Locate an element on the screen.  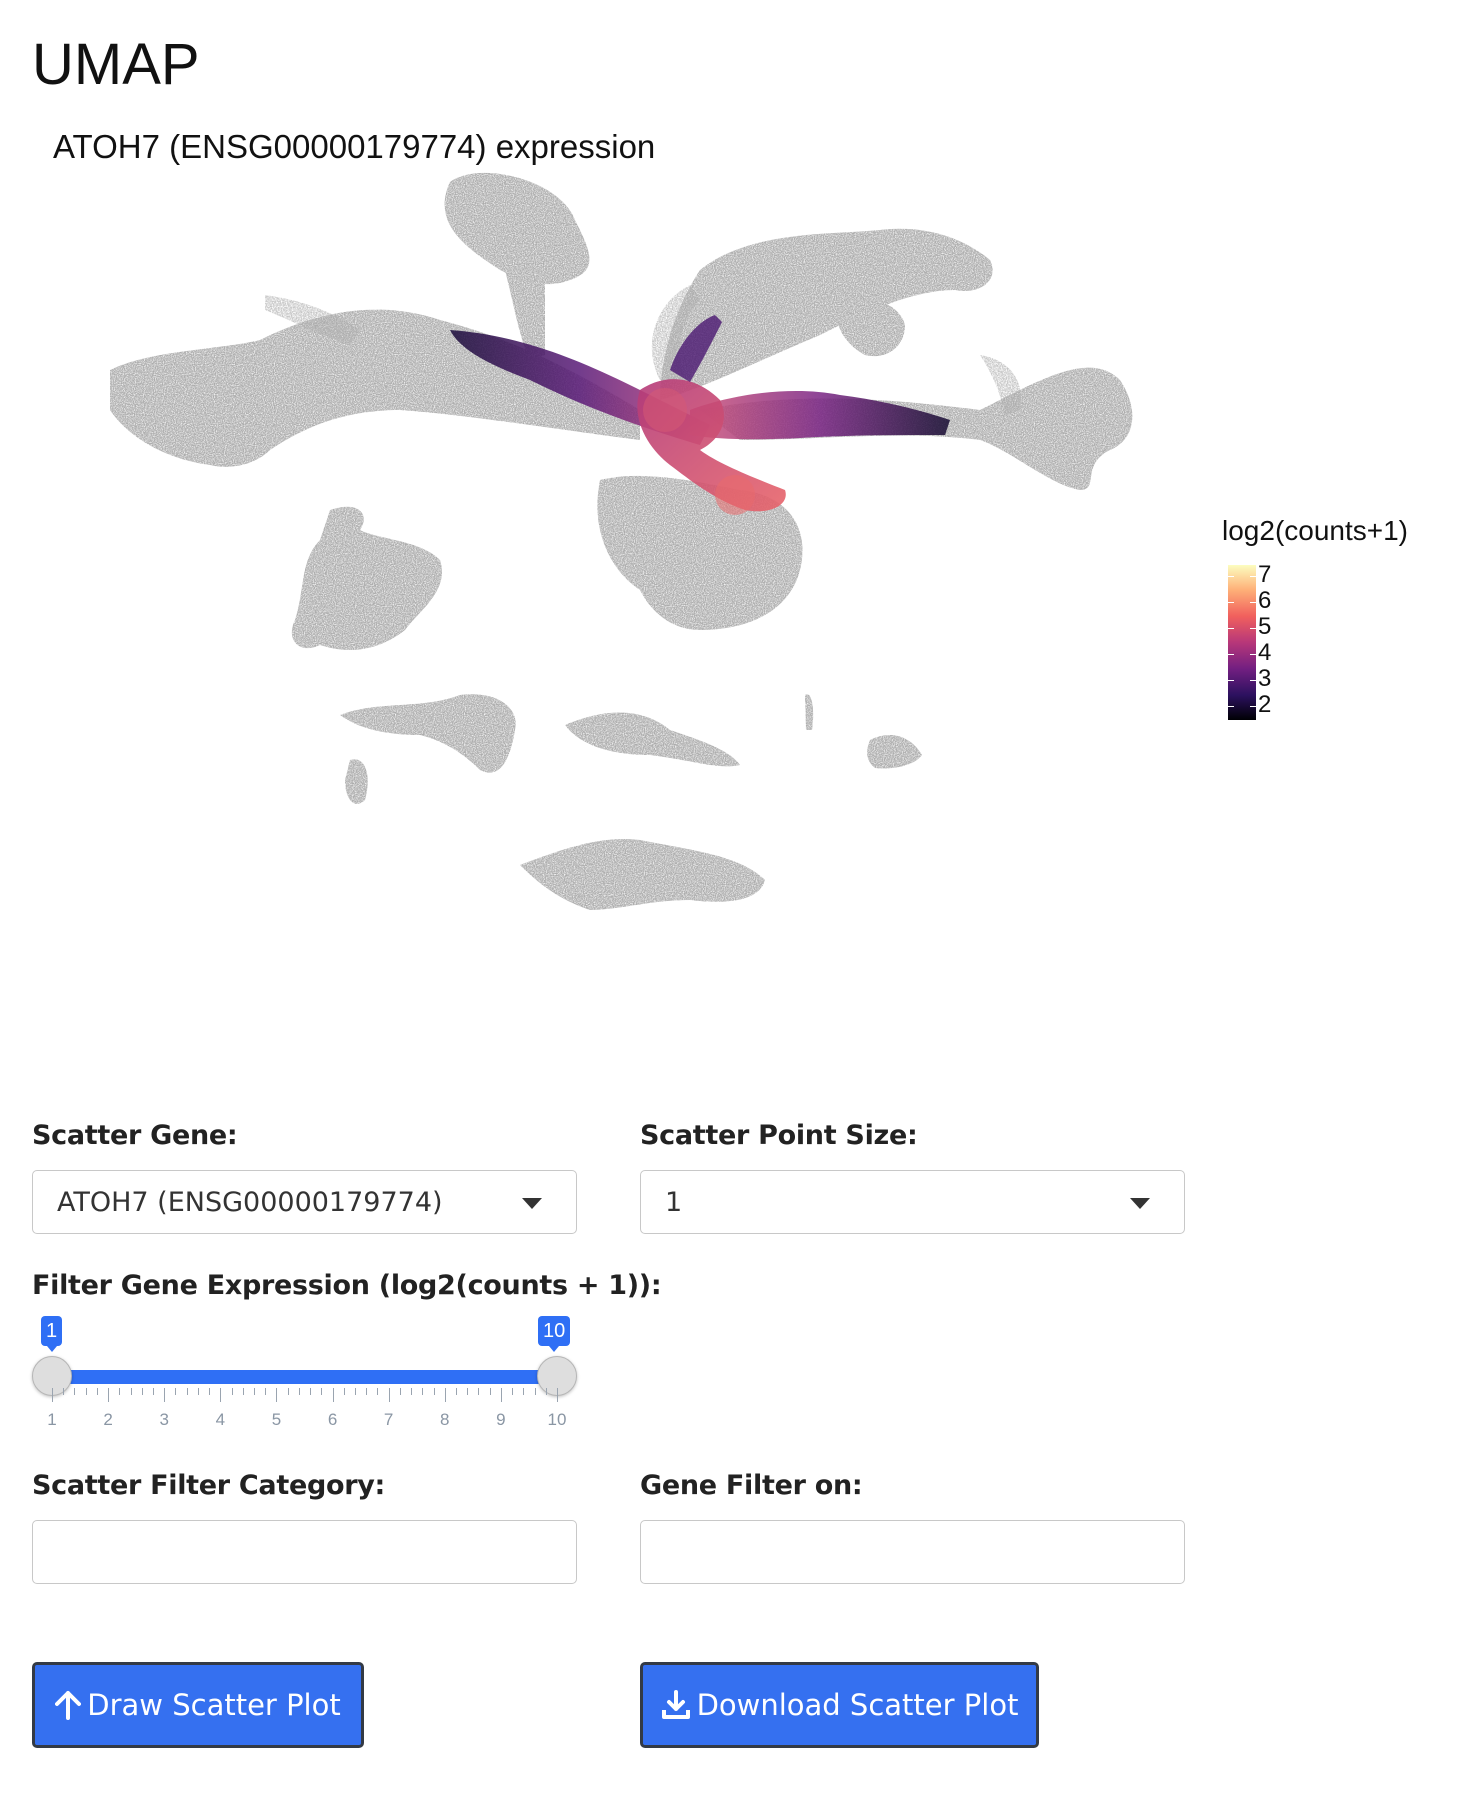
slider-tick-label: 1 is located at coordinates (52, 1419).